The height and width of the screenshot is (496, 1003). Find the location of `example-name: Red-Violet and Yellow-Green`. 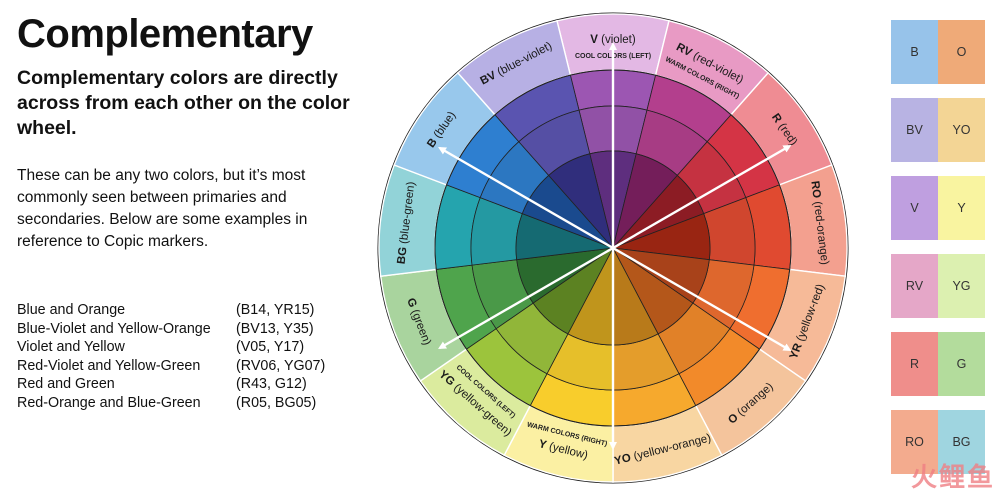

example-name: Red-Violet and Yellow-Green is located at coordinates (109, 365).